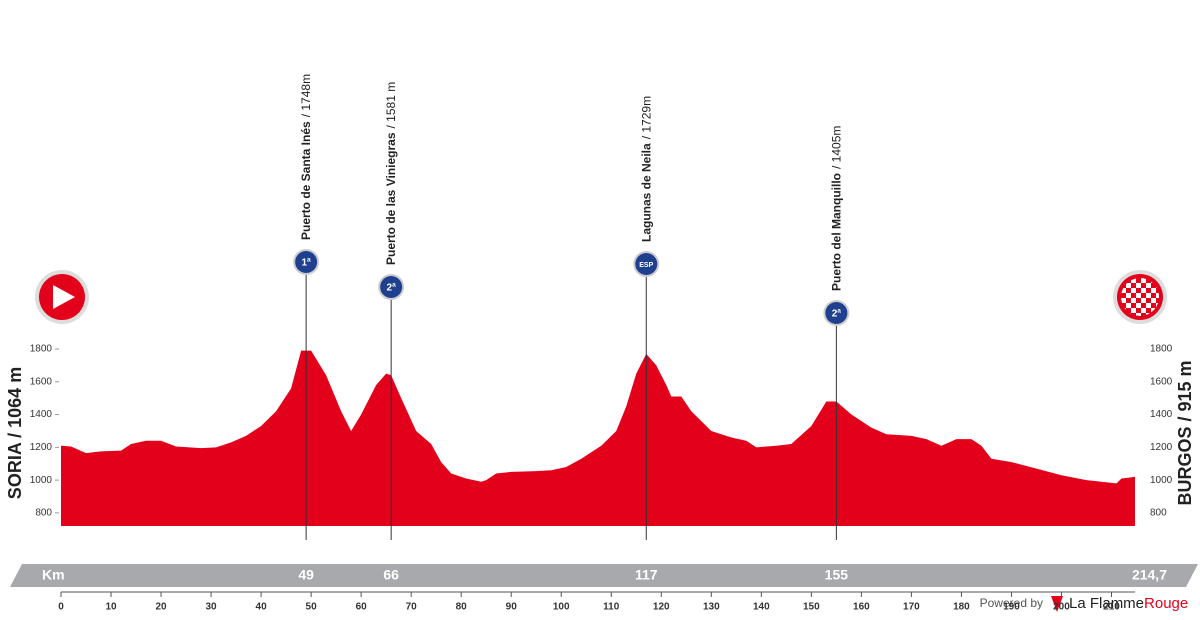 This screenshot has width=1200, height=620. What do you see at coordinates (512, 607) in the screenshot?
I see `x-tick-label: 90` at bounding box center [512, 607].